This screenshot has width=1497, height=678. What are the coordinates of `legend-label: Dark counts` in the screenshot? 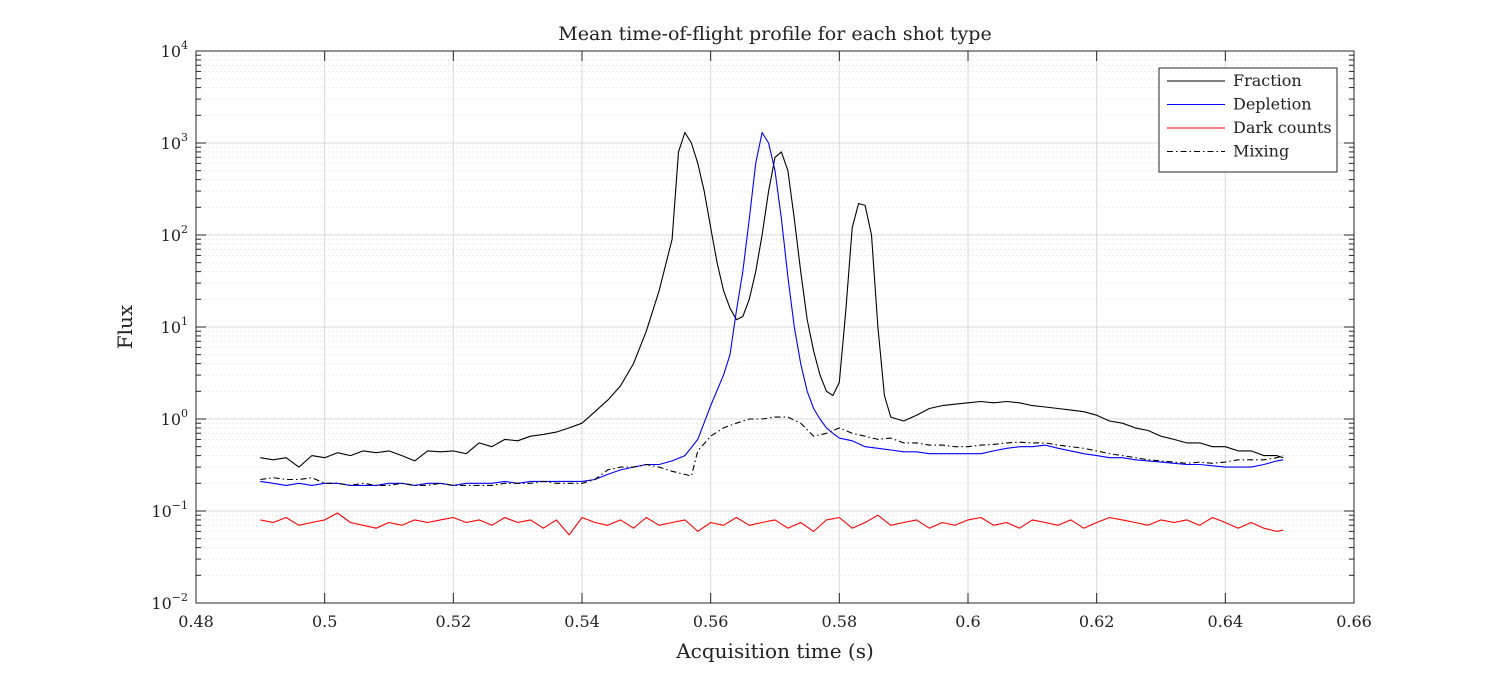 It's located at (1282, 127).